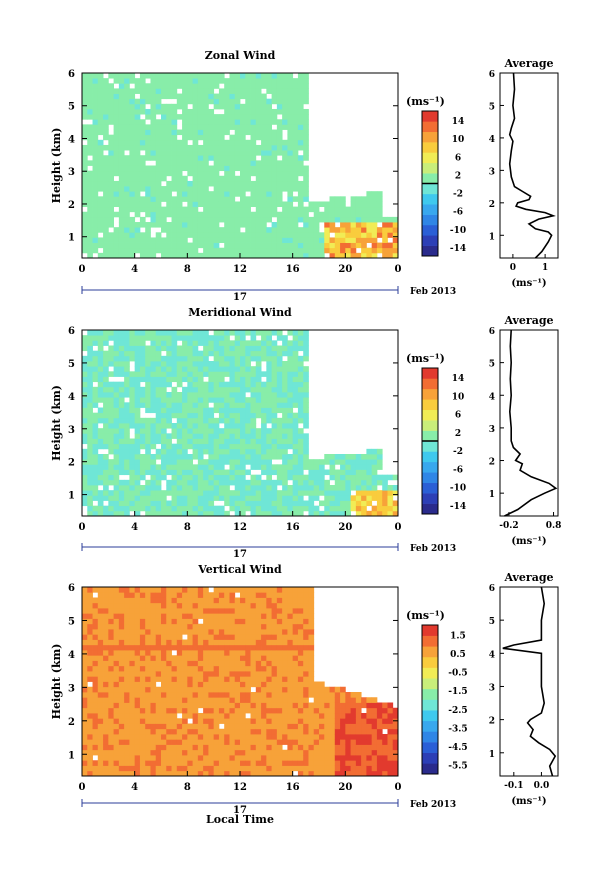 The width and height of the screenshot is (610, 873). What do you see at coordinates (430, 498) in the screenshot?
I see `colorbar-segment` at bounding box center [430, 498].